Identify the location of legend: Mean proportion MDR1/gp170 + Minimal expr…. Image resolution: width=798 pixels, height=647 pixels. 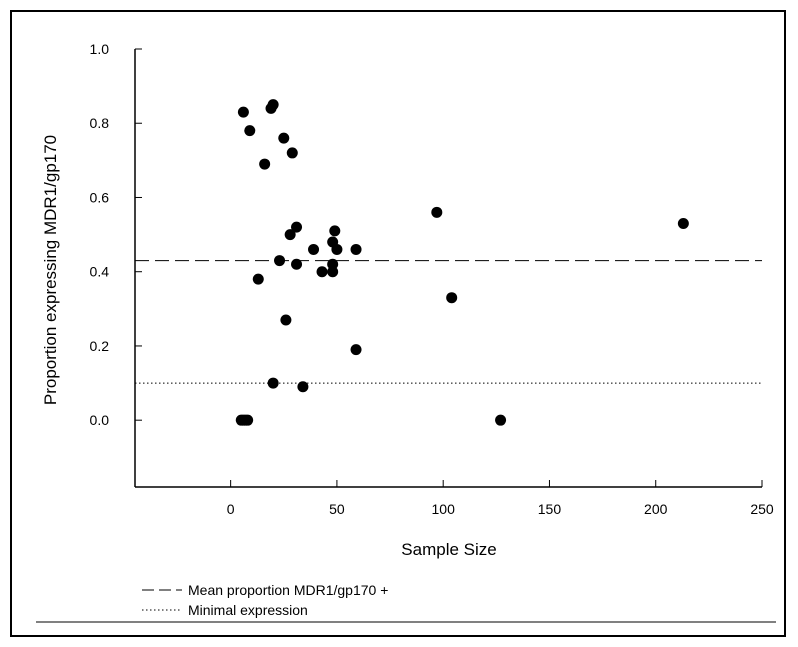
(265, 600).